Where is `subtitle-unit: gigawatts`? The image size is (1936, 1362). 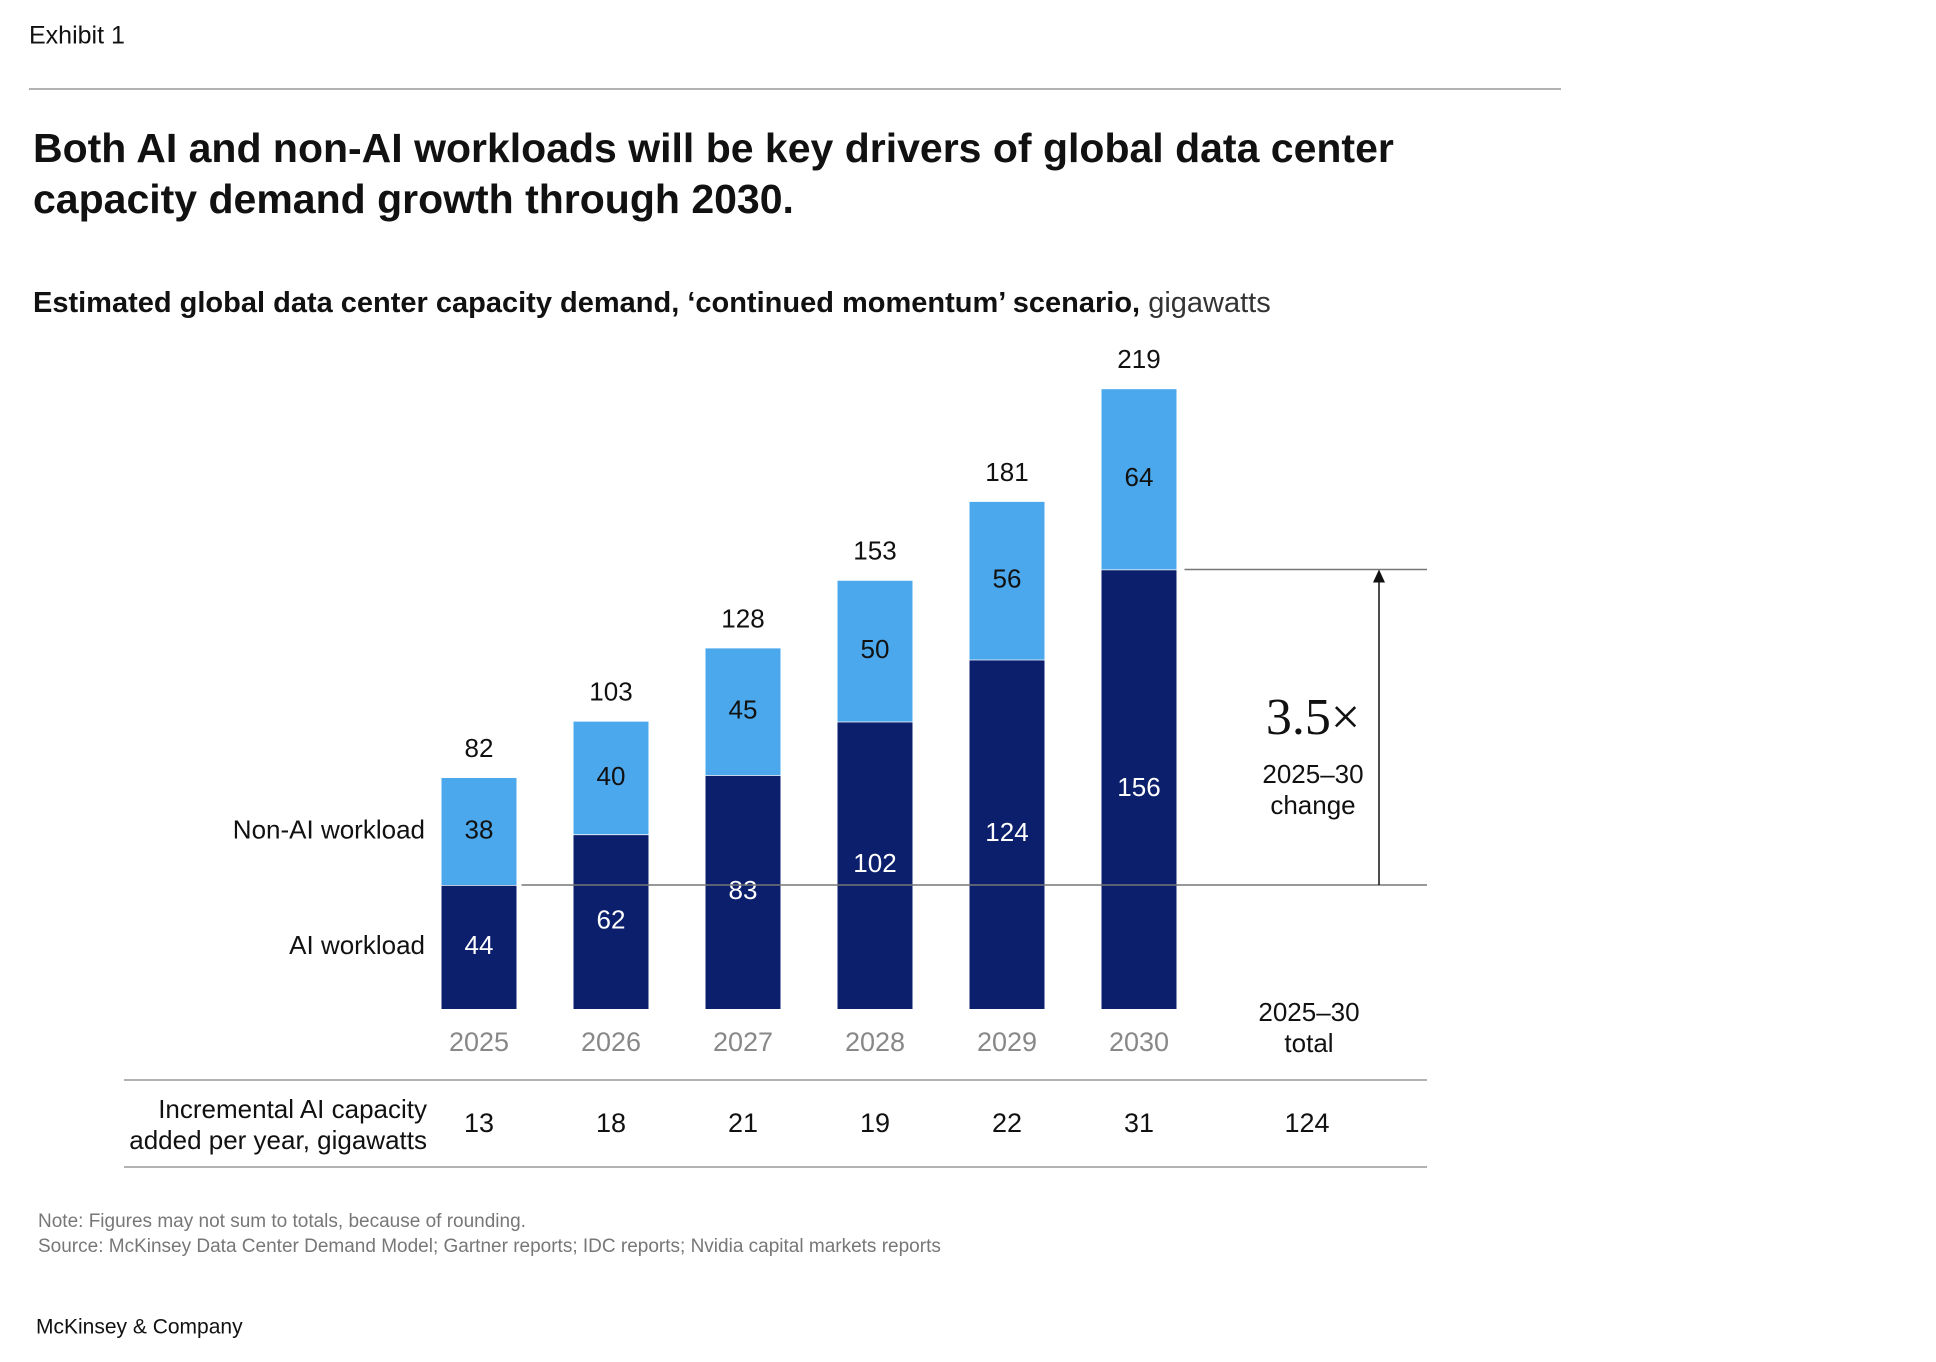
subtitle-unit: gigawatts is located at coordinates (1209, 303).